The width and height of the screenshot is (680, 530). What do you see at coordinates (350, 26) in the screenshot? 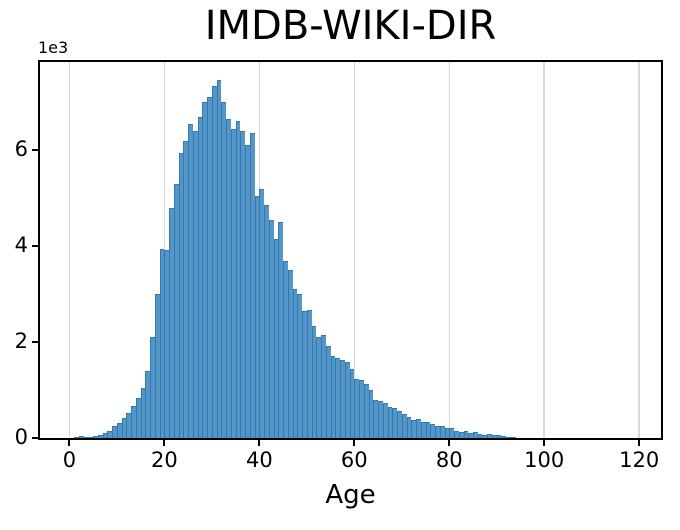
I see `chart-title: IMDB-WIKI-DIR` at bounding box center [350, 26].